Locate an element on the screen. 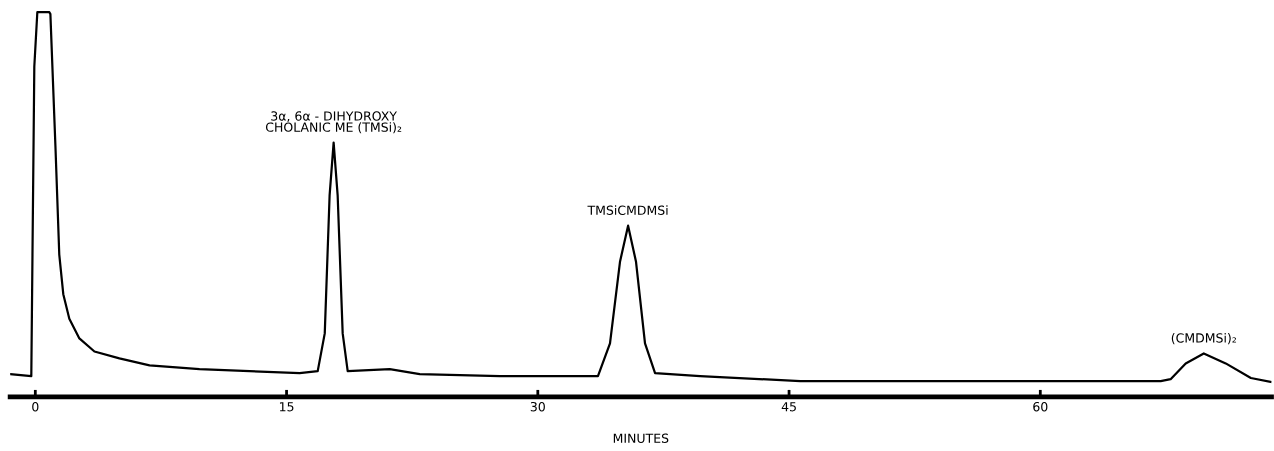 The height and width of the screenshot is (451, 1274). annotation: TMSiCMDMSi is located at coordinates (627, 210).